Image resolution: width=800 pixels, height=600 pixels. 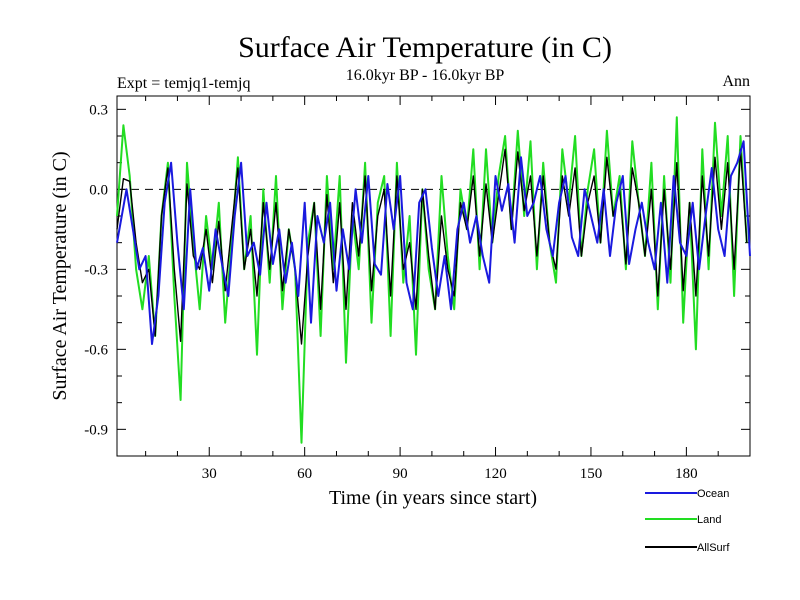 What do you see at coordinates (183, 83) in the screenshot?
I see `experiment-label: Expt = temjq1-temjq` at bounding box center [183, 83].